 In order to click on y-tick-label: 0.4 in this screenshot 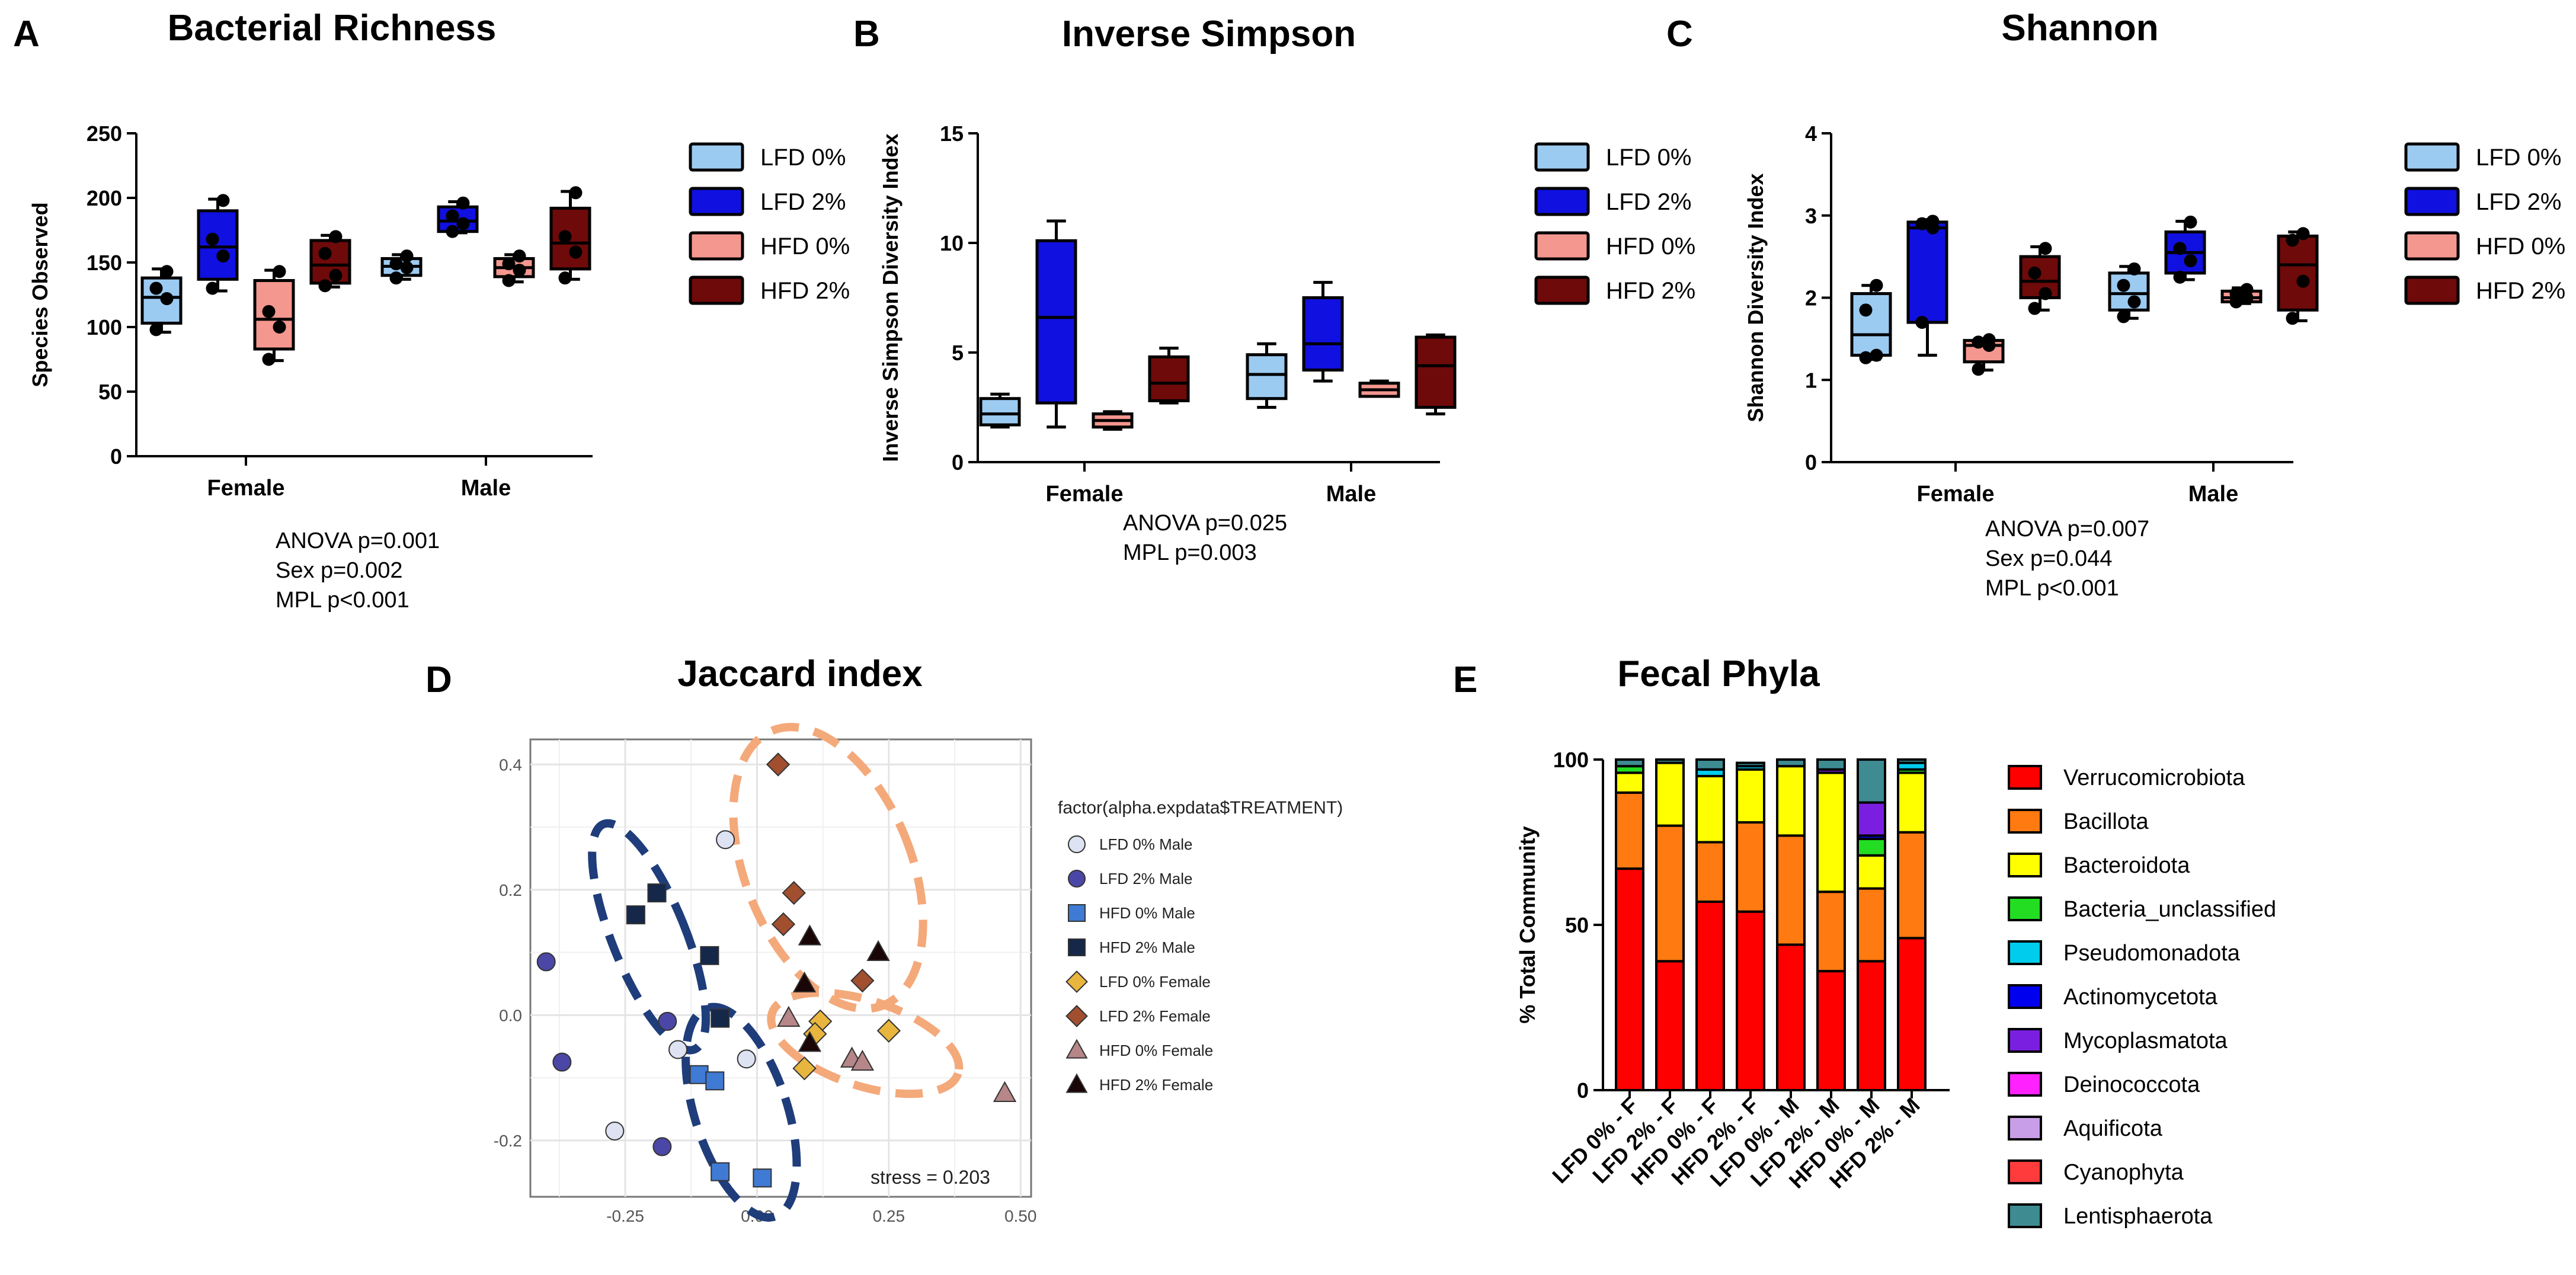, I will do `click(510, 764)`.